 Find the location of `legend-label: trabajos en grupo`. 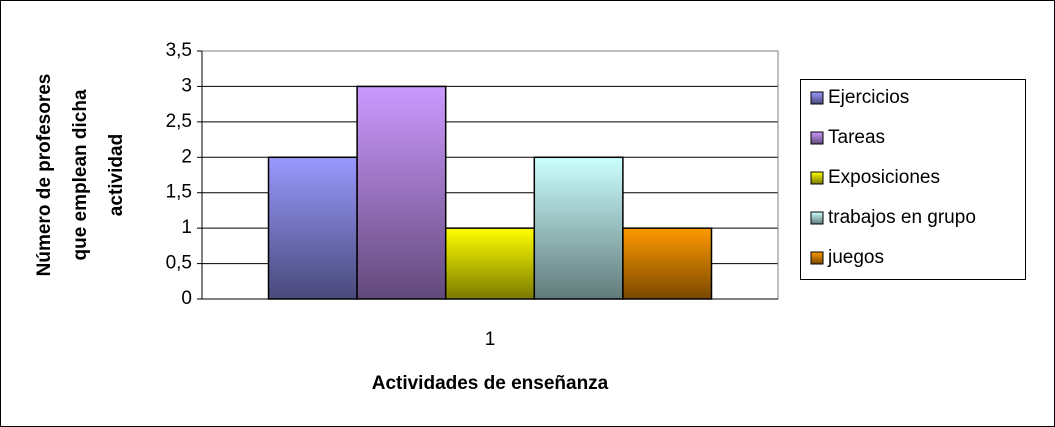

legend-label: trabajos en grupo is located at coordinates (902, 217).